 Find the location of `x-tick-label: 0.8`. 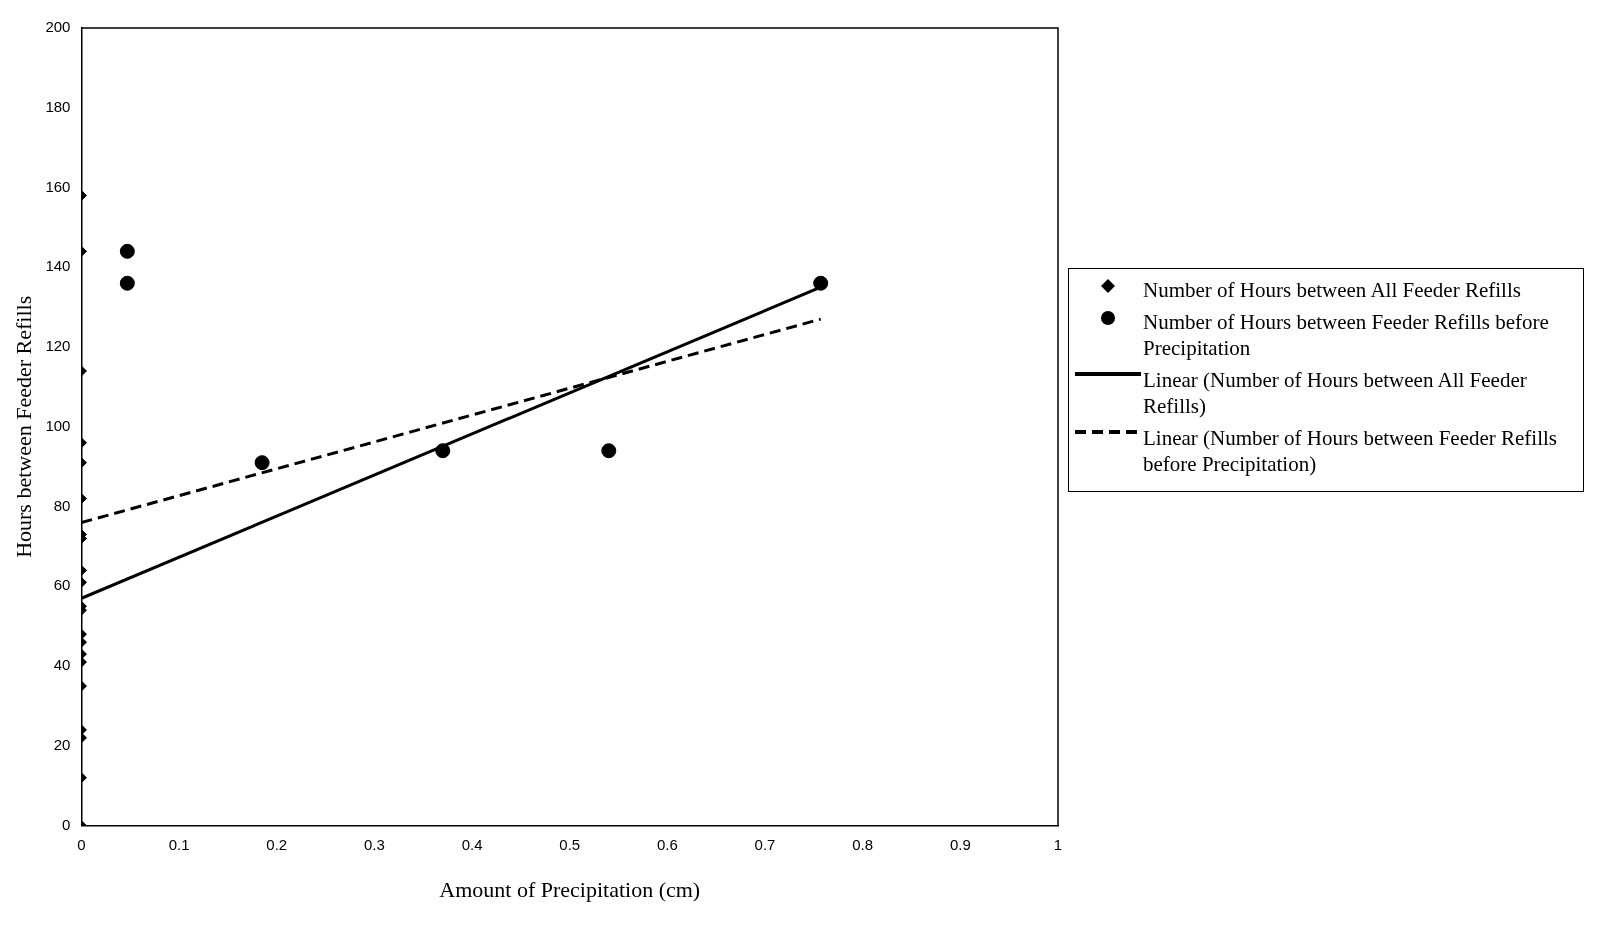

x-tick-label: 0.8 is located at coordinates (863, 844).